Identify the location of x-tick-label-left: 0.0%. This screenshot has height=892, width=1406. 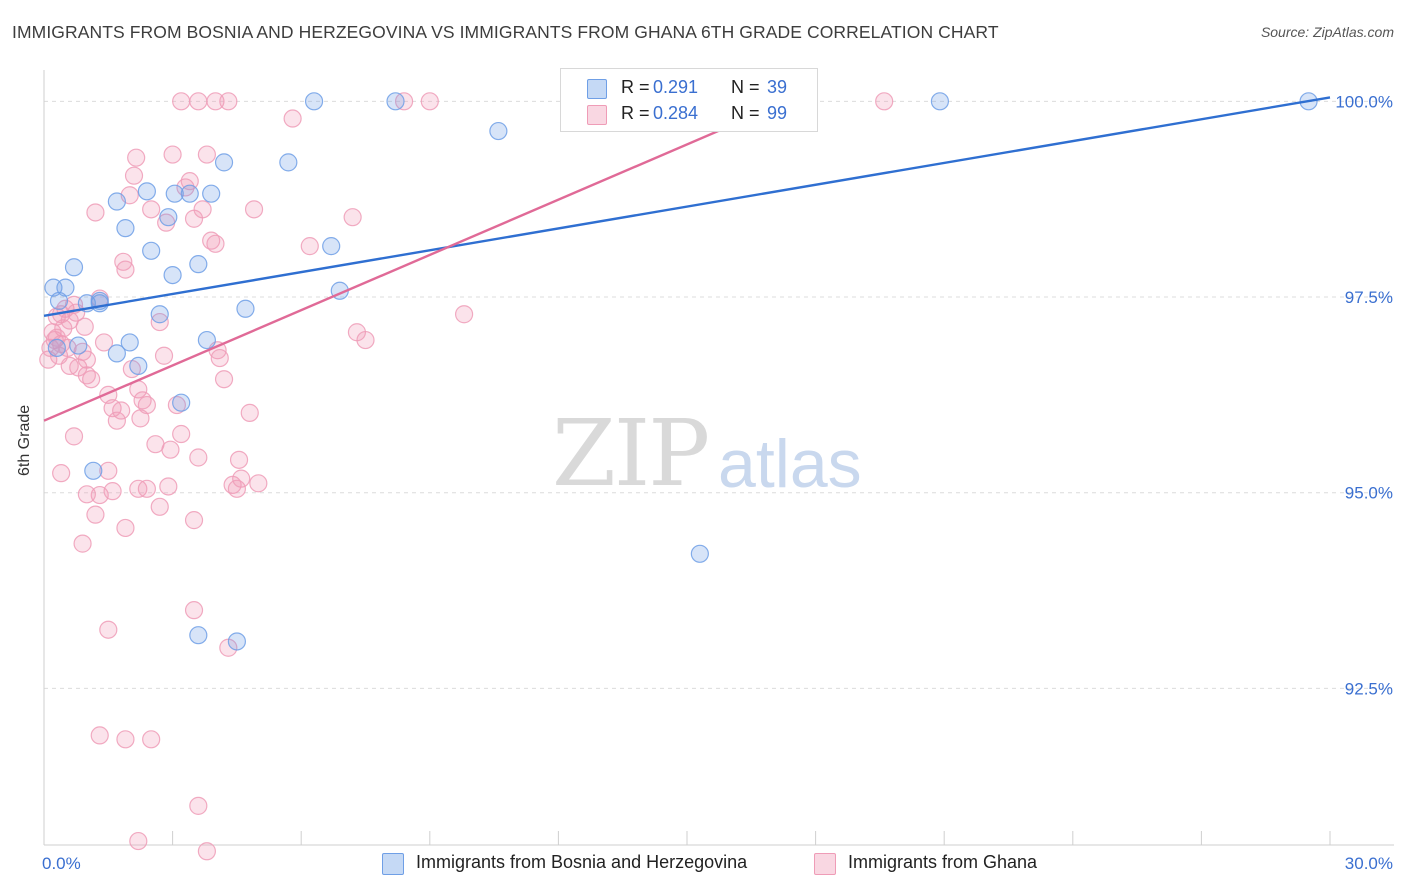
(61, 863).